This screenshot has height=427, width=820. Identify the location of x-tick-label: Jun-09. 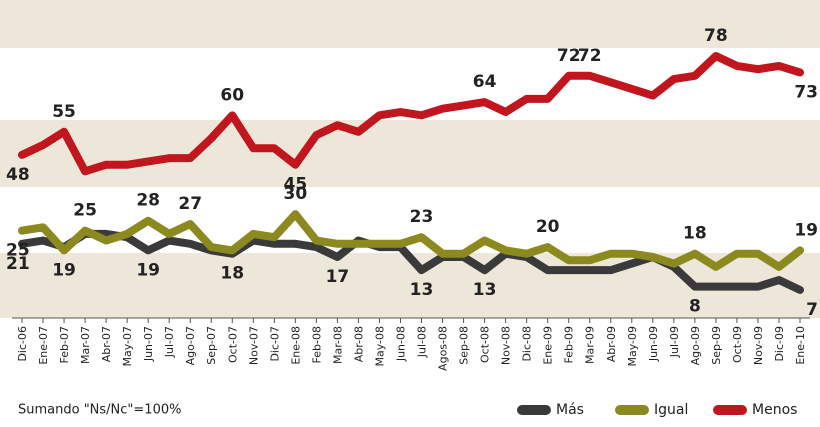
(653, 344).